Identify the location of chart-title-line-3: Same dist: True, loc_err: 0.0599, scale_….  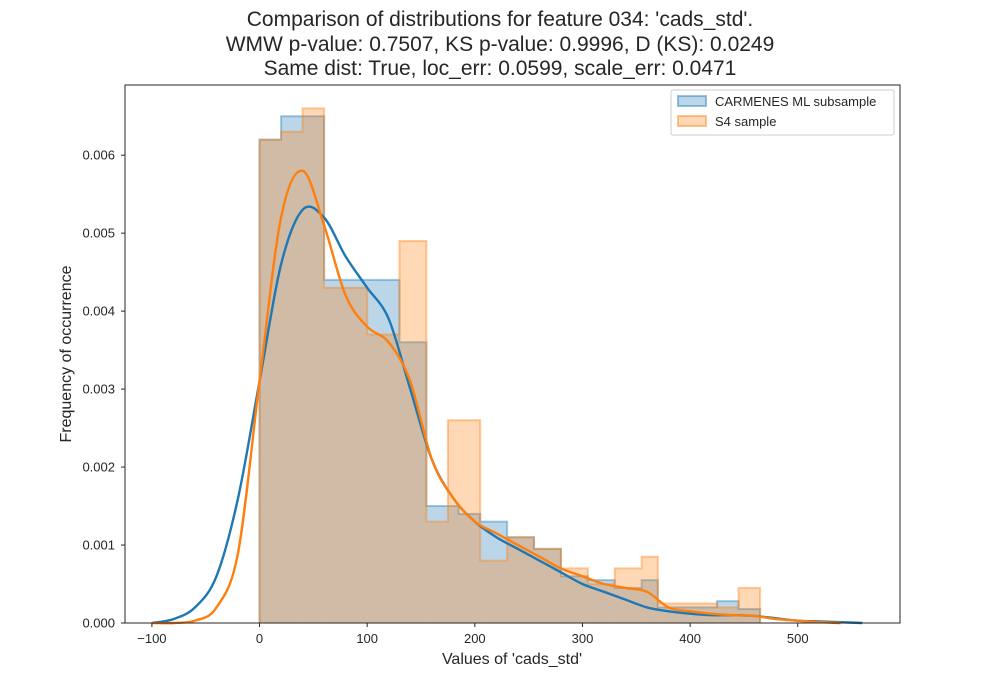
(500, 68).